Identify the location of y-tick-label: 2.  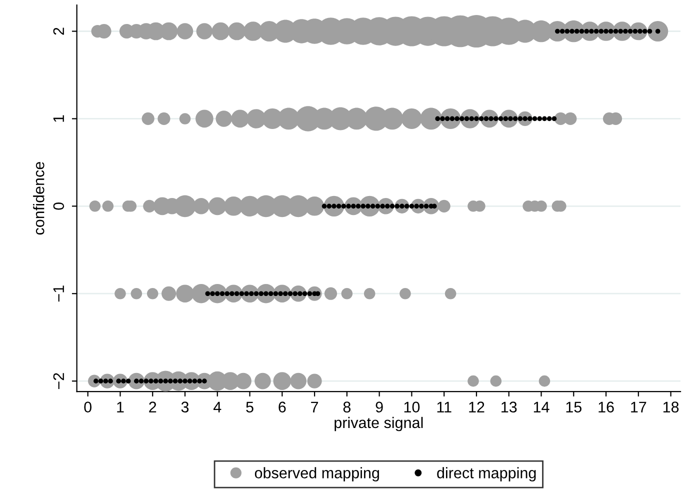
(58, 31).